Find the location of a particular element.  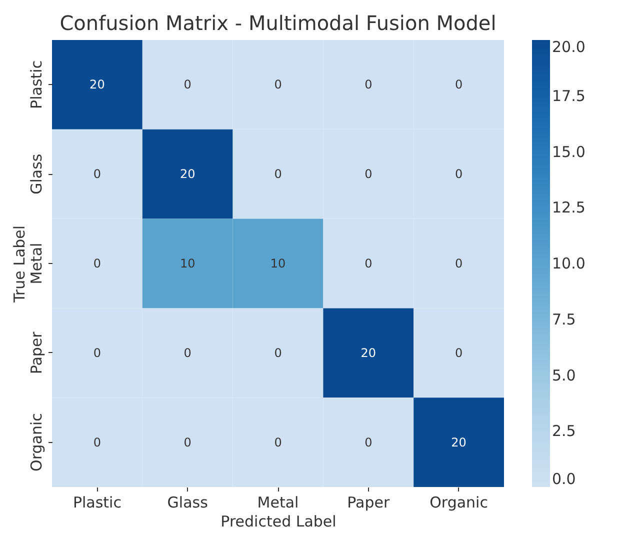

color-bar-label: 17.5 is located at coordinates (569, 95).